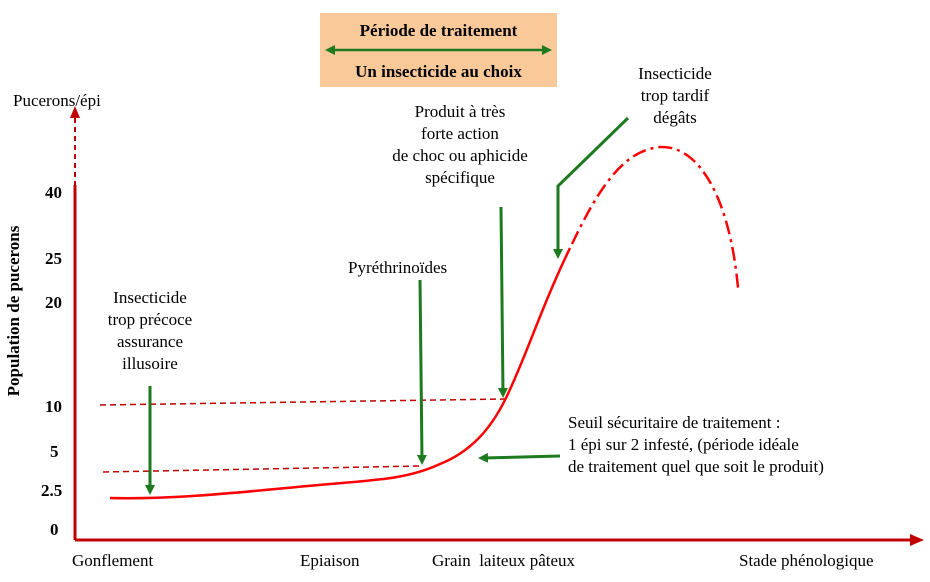 The height and width of the screenshot is (582, 930). What do you see at coordinates (13, 311) in the screenshot?
I see `y-axis-label: Population de pucerons` at bounding box center [13, 311].